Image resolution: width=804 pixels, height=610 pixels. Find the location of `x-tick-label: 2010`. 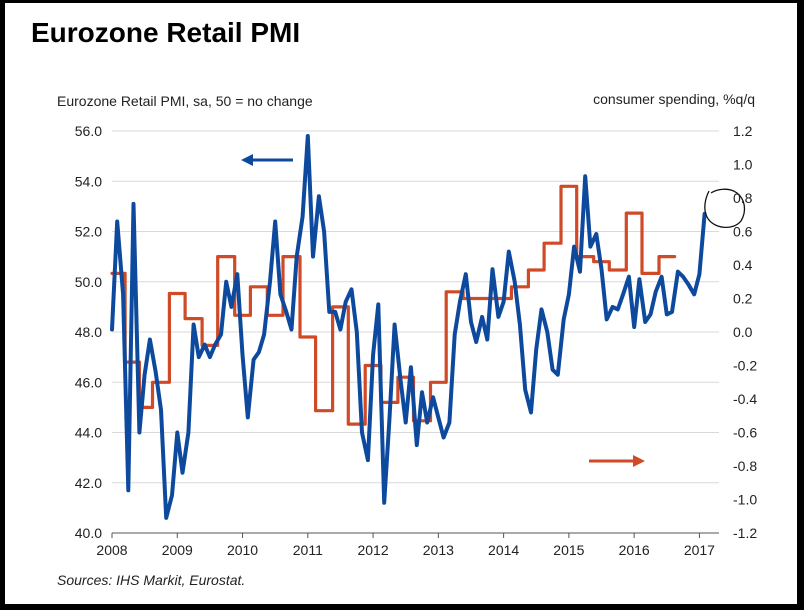

x-tick-label: 2010 is located at coordinates (242, 550).